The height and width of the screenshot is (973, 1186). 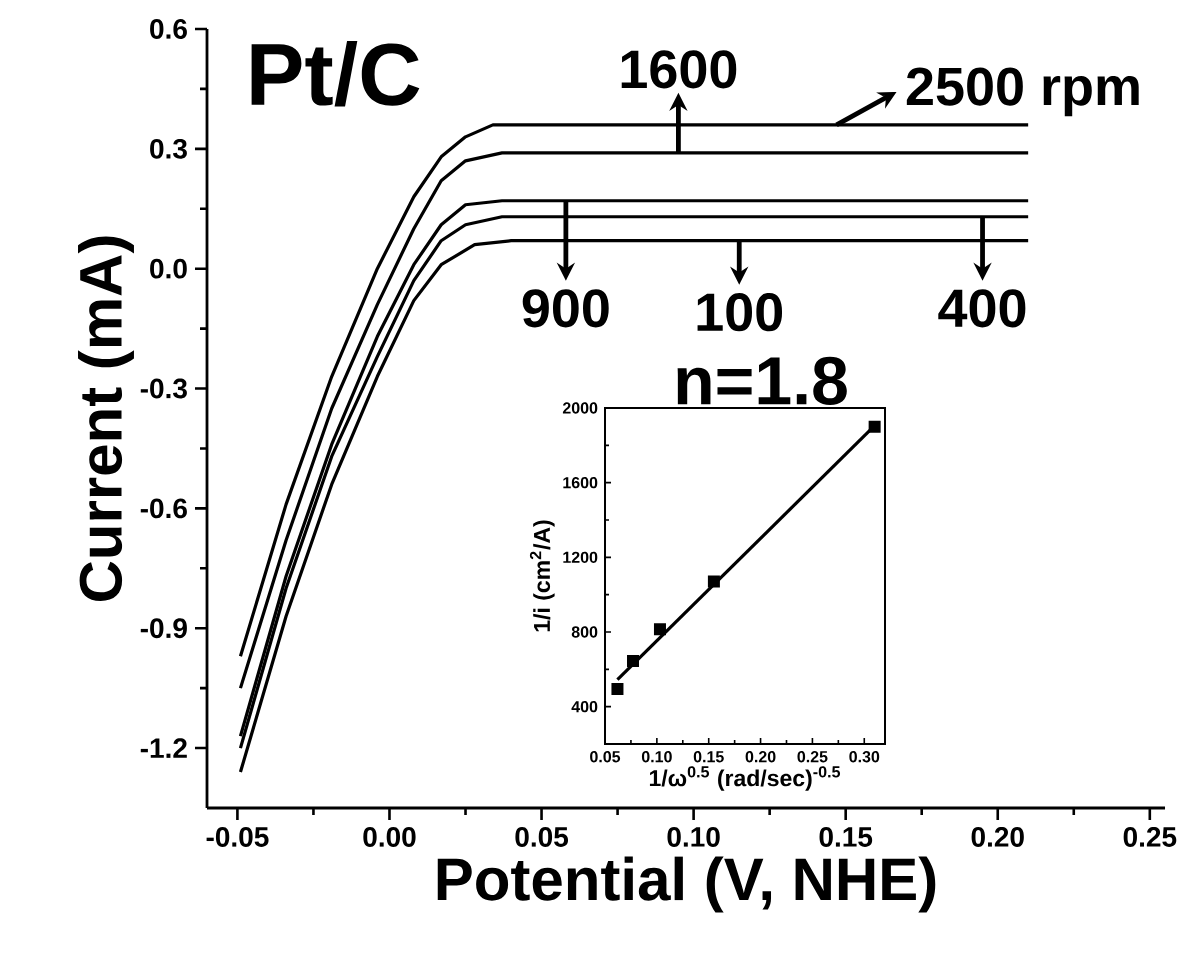 I want to click on annotation: 100, so click(x=740, y=312).